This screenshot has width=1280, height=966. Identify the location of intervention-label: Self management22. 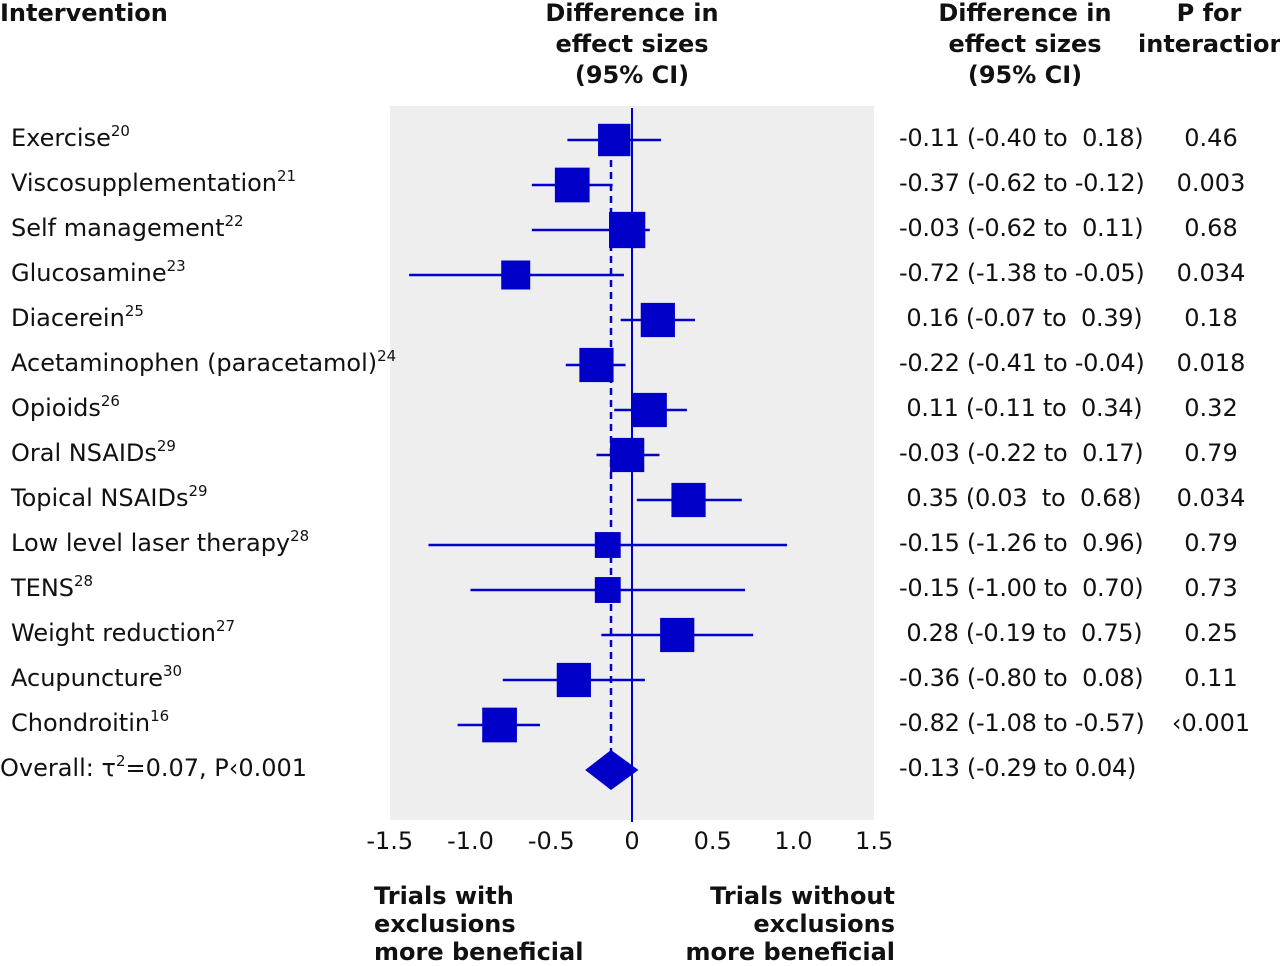
(127, 227).